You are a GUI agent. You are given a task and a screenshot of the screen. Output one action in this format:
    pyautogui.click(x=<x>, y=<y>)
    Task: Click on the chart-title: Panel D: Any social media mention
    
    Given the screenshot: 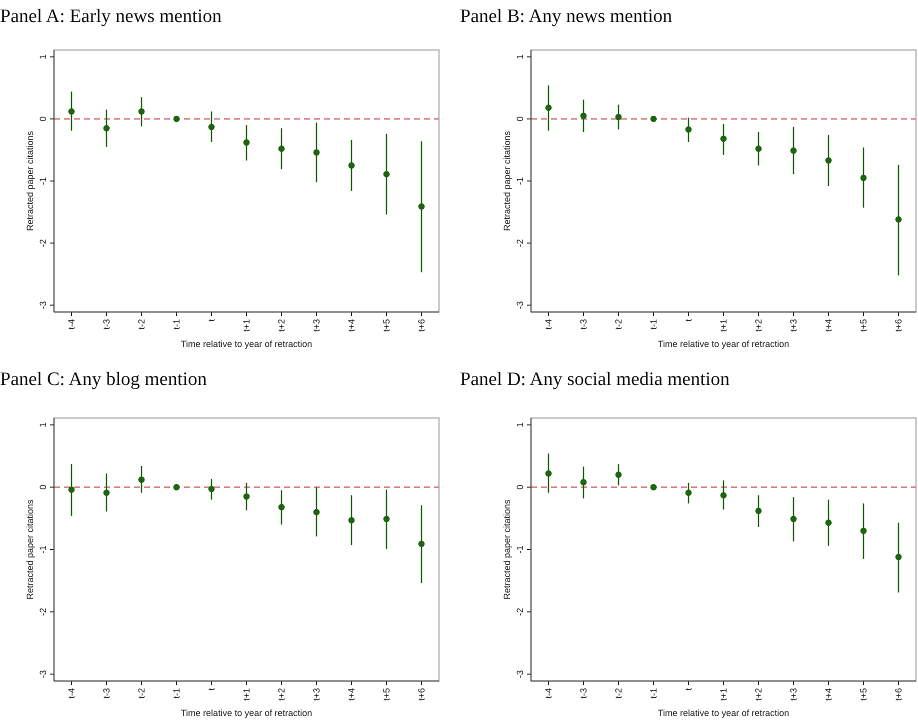 What is the action you would take?
    pyautogui.click(x=595, y=379)
    